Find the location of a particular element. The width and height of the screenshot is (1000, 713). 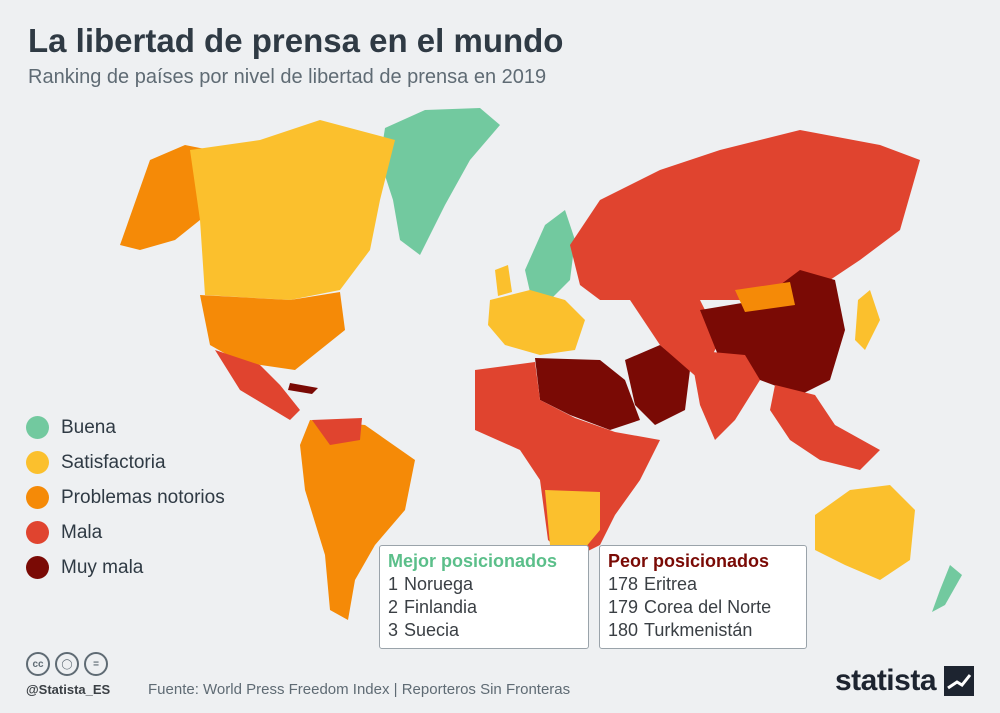

rank-number: 178 is located at coordinates (623, 584).